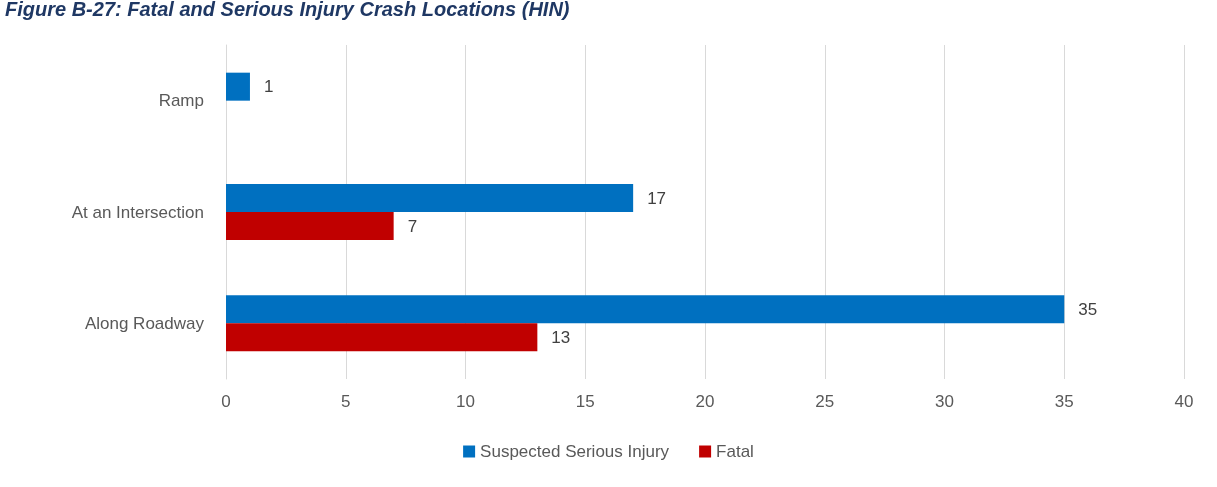  Describe the element at coordinates (575, 451) in the screenshot. I see `legend-label: Suspected Serious Injury` at that location.